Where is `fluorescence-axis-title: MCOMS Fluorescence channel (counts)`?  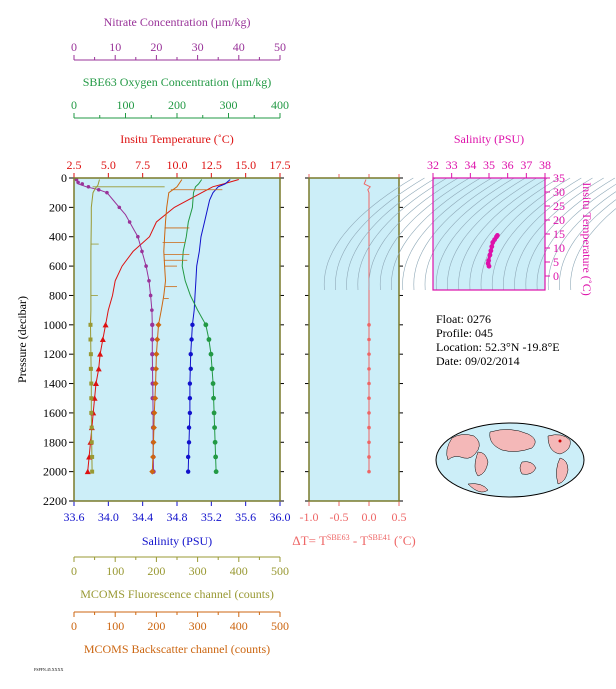
fluorescence-axis-title: MCOMS Fluorescence channel (counts) is located at coordinates (177, 594).